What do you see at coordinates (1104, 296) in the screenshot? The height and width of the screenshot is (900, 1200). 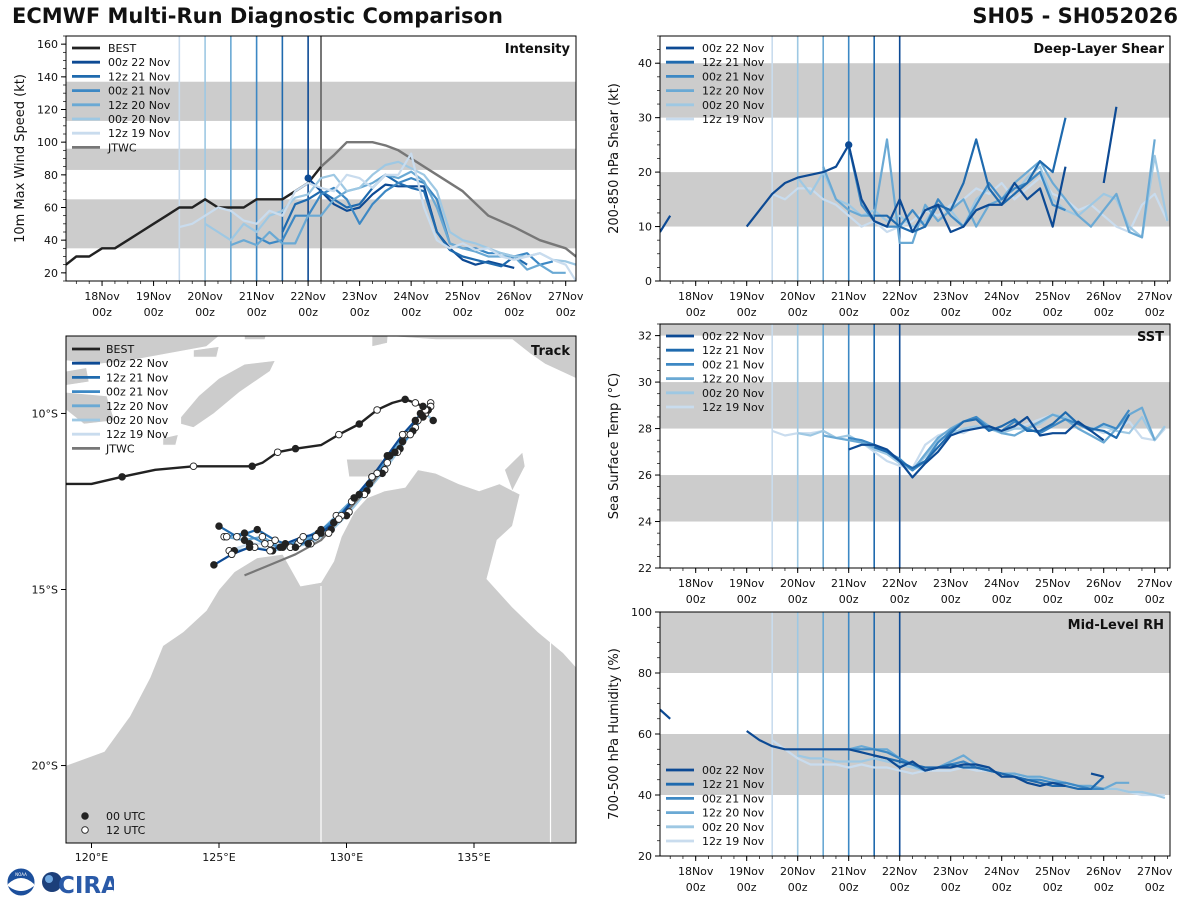 I see `shear-x-tick-label: 26Nov` at bounding box center [1104, 296].